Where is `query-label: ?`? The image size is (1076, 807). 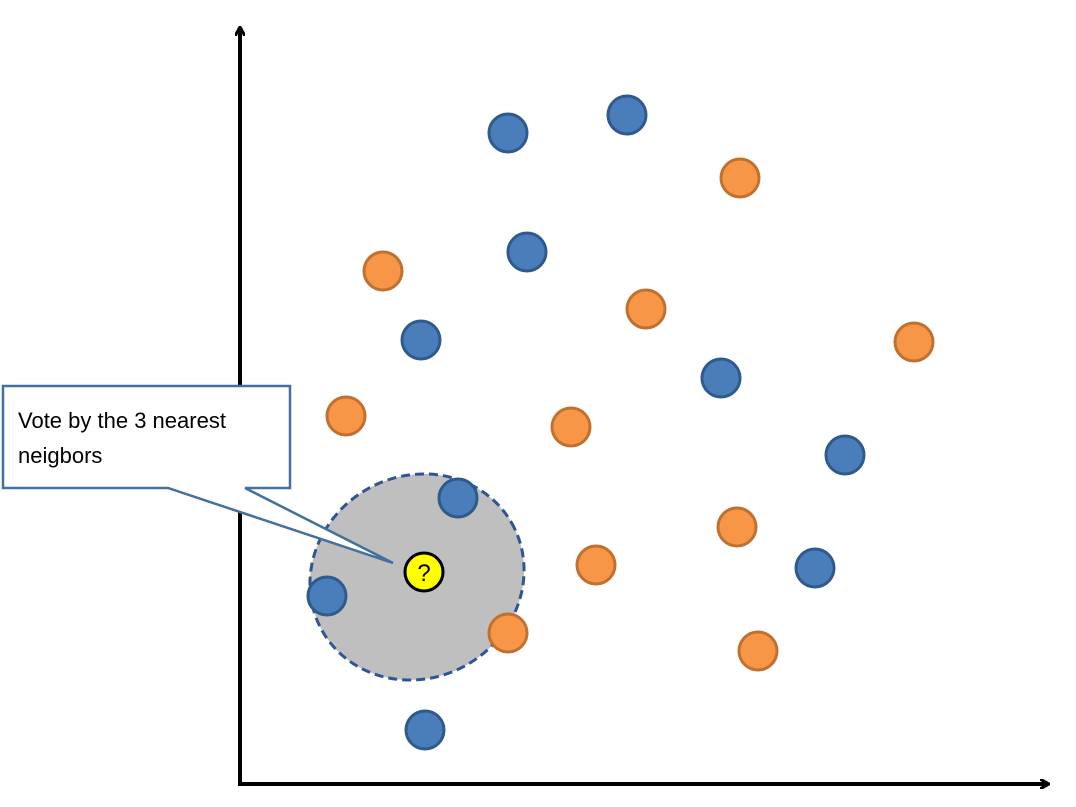 query-label: ? is located at coordinates (423, 573).